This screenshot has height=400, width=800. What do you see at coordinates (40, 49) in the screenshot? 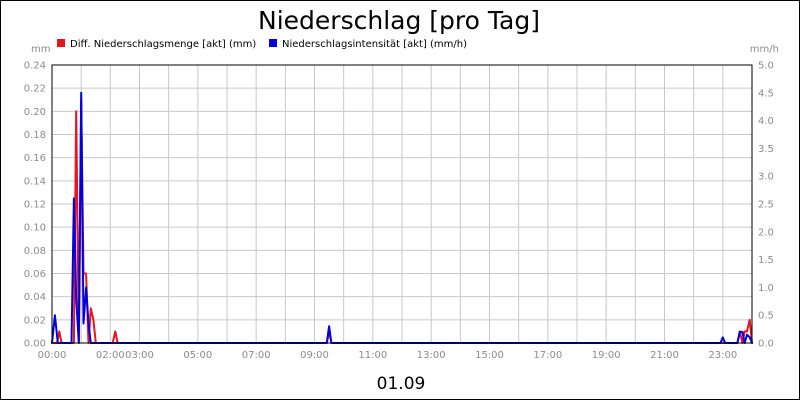
I see `y-axis-unit-left: mm` at bounding box center [40, 49].